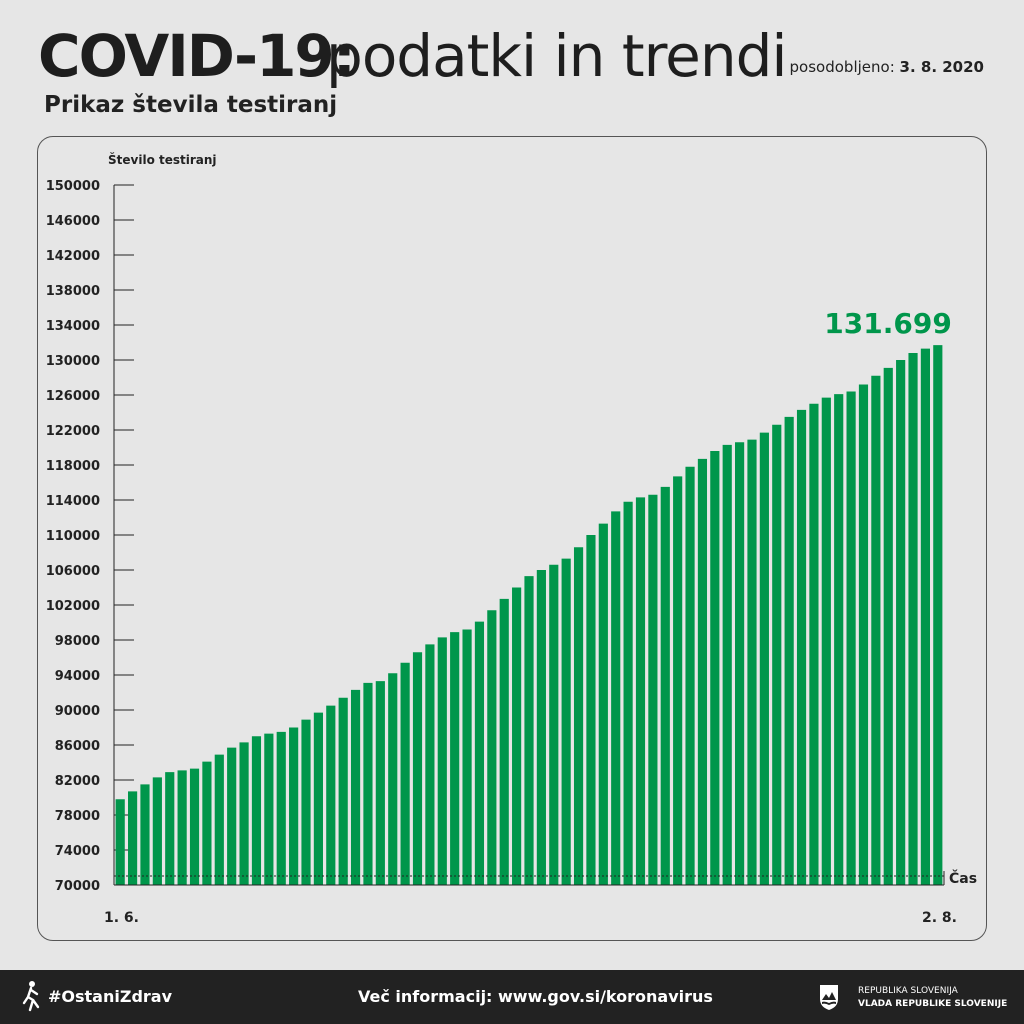 This screenshot has width=1024, height=1024. I want to click on y-axis-label: Število testiranj, so click(162, 159).